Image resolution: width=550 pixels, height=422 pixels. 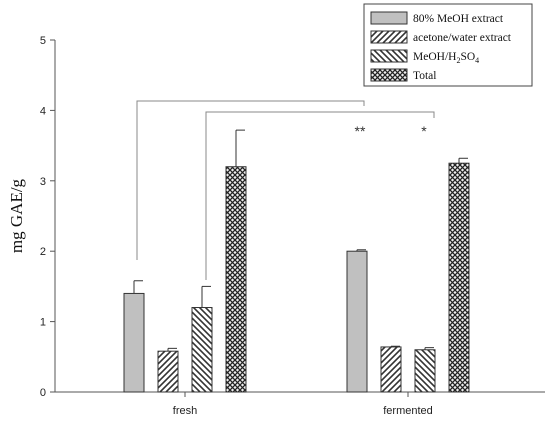 I want to click on y-ticks: 0 1 2 3 4 5, so click(x=47, y=217).